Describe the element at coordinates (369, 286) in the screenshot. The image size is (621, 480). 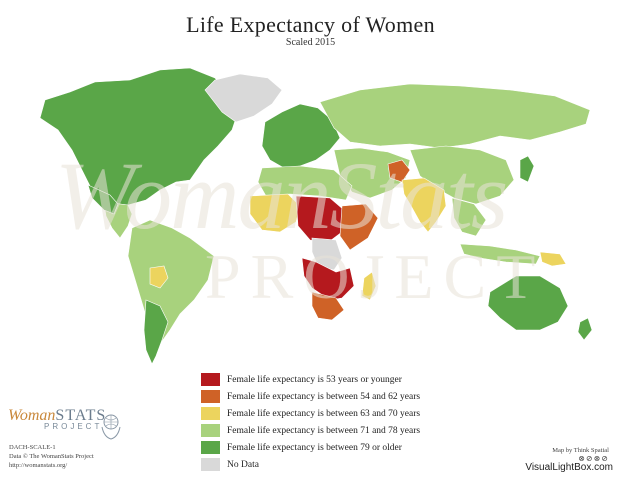
I see `region-madagascar` at that location.